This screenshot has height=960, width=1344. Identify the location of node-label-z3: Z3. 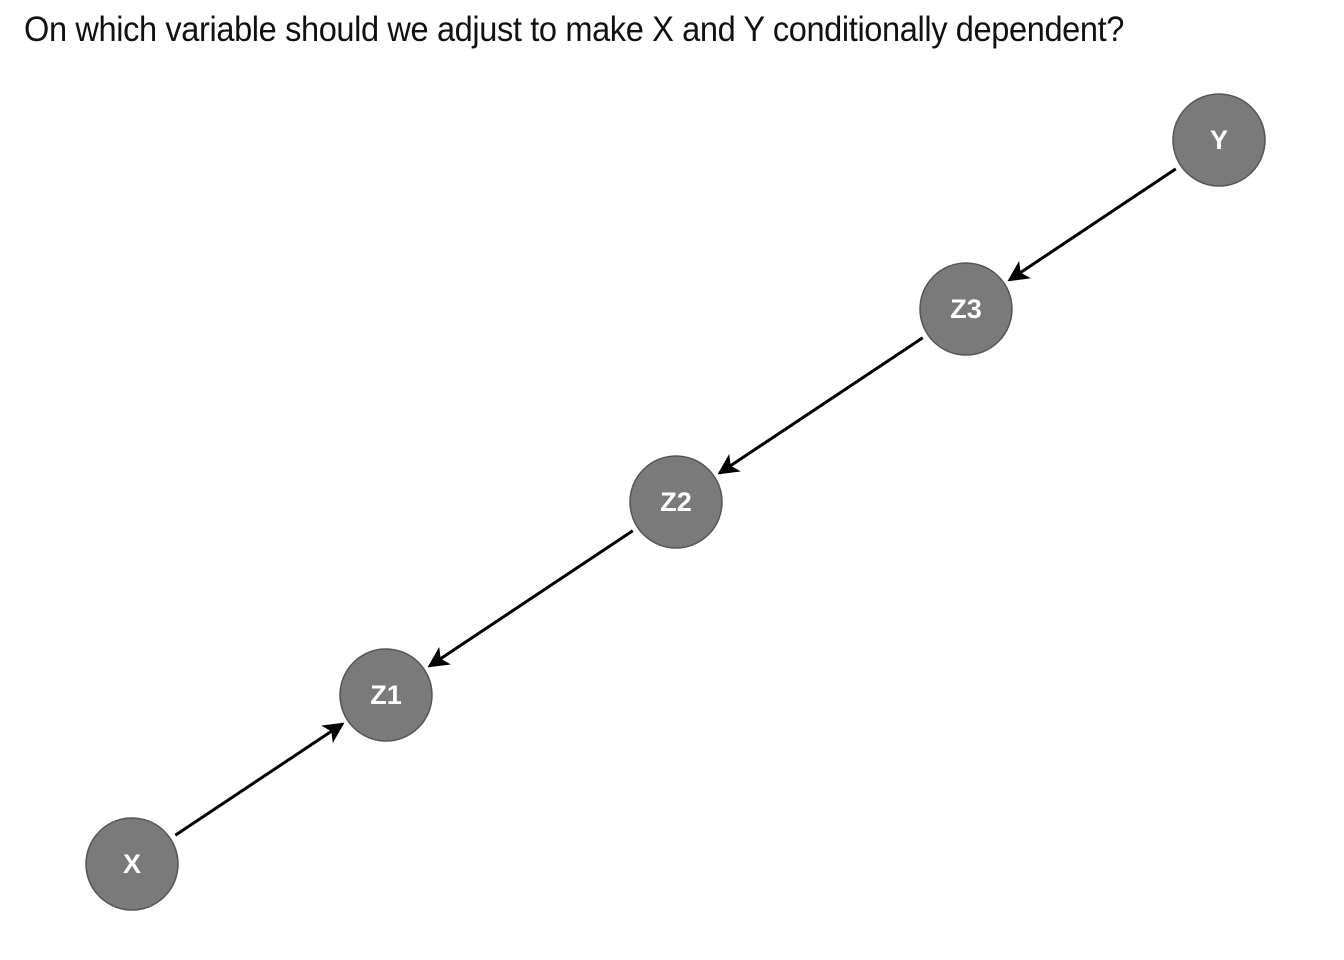
(966, 309).